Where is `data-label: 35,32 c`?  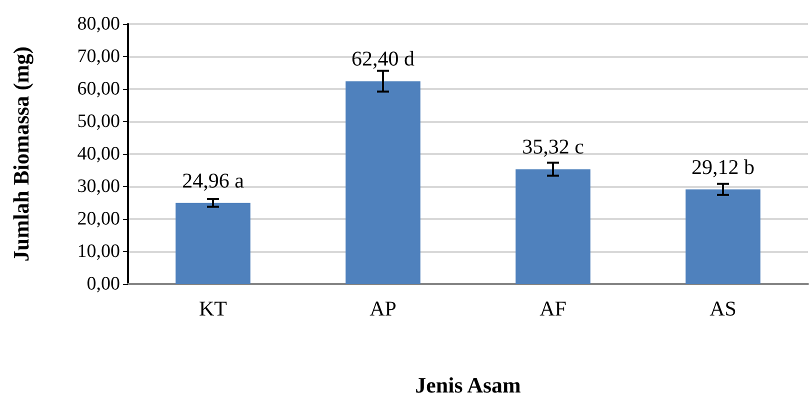
data-label: 35,32 c is located at coordinates (553, 146).